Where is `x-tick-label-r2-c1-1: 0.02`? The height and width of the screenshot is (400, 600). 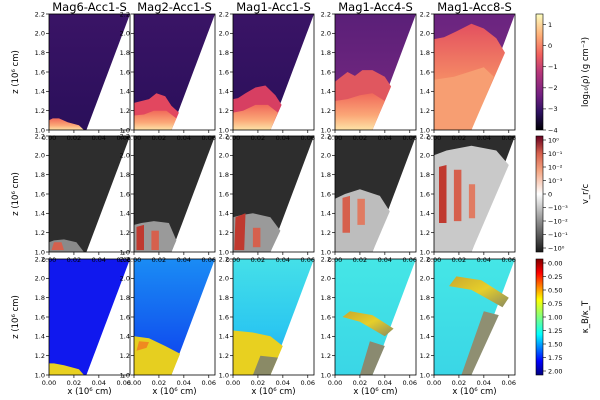 x-tick-label-r2-c1-1: 0.02 is located at coordinates (74, 260).